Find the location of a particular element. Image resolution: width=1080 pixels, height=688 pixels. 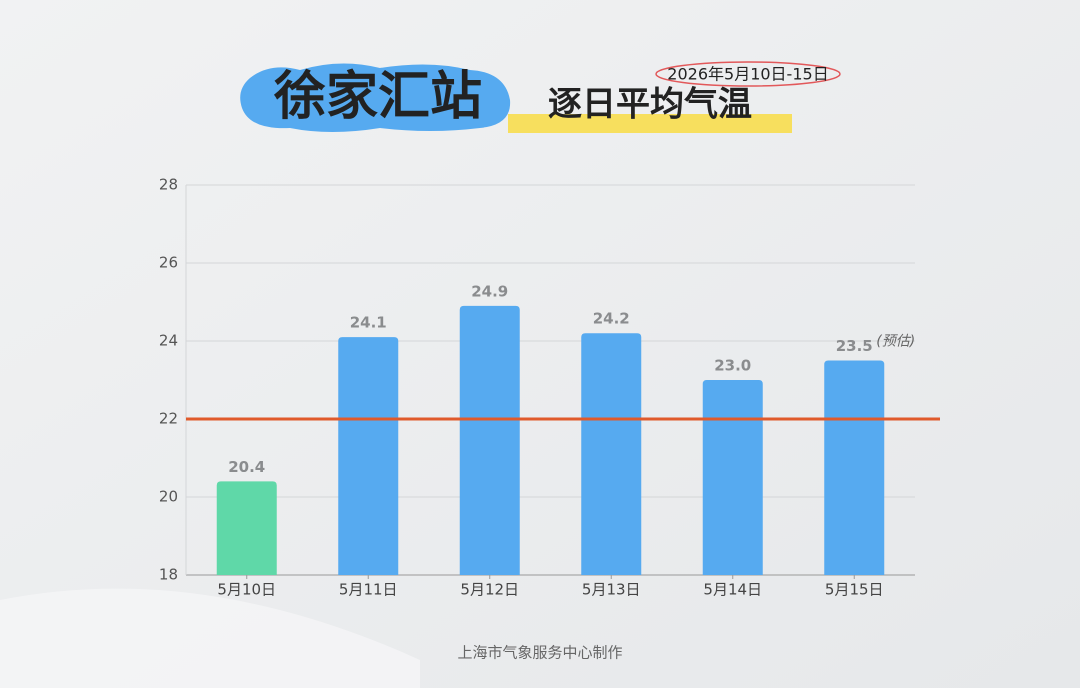

annotation: (预估) is located at coordinates (895, 342).